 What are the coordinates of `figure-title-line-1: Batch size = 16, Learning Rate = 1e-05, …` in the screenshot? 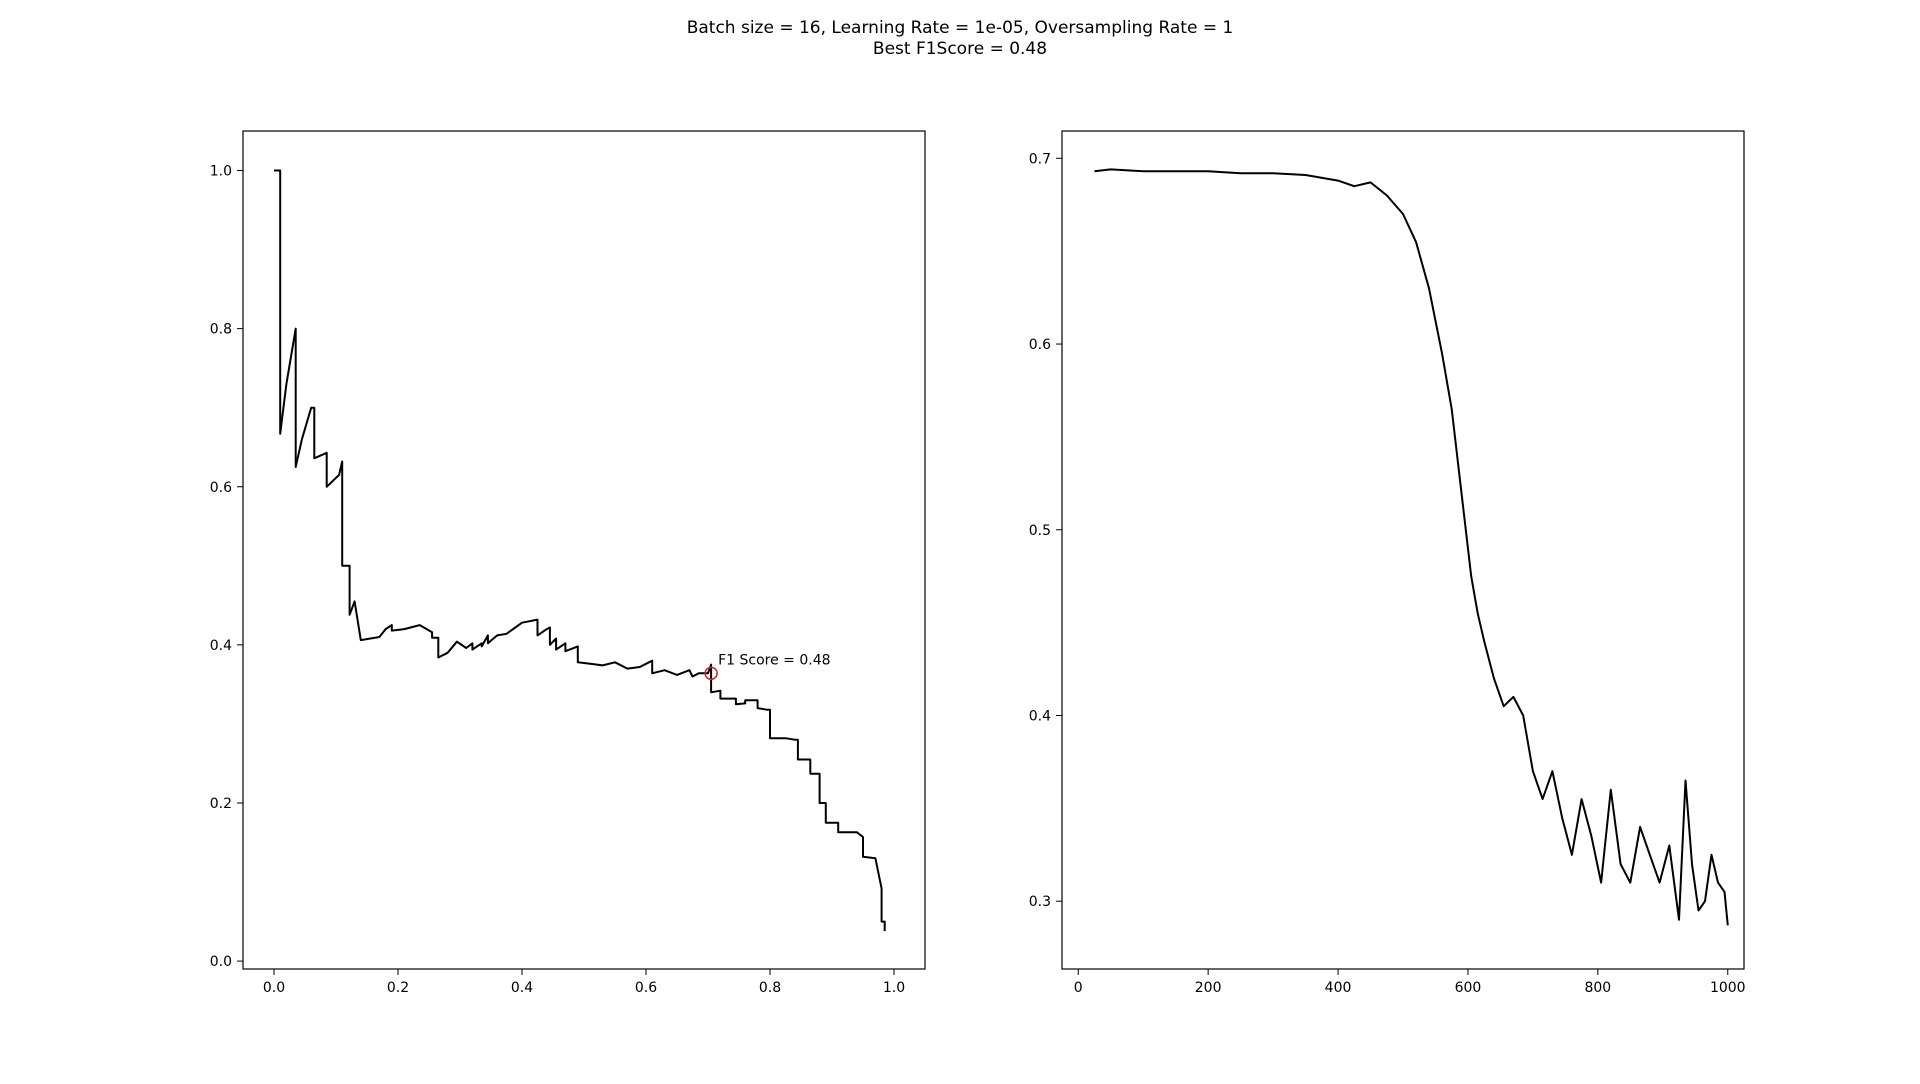 It's located at (960, 28).